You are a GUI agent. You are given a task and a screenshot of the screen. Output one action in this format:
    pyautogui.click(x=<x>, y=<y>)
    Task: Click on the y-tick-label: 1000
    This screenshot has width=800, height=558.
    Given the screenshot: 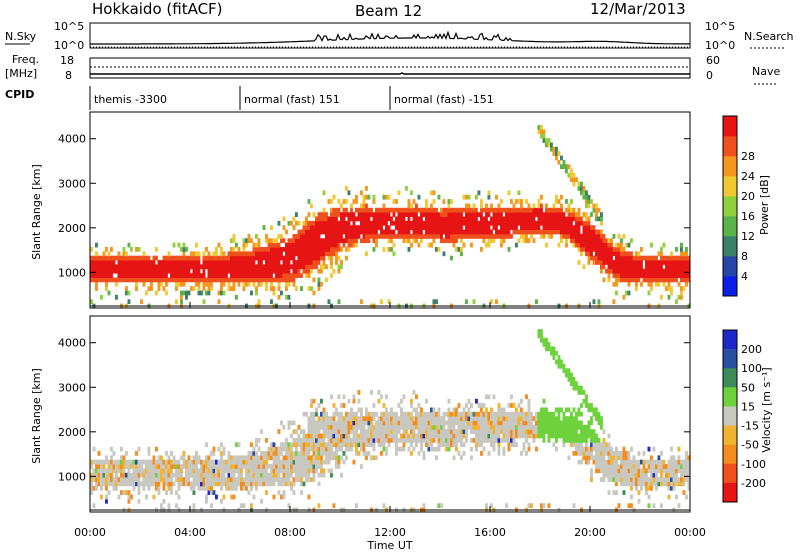 What is the action you would take?
    pyautogui.click(x=72, y=476)
    